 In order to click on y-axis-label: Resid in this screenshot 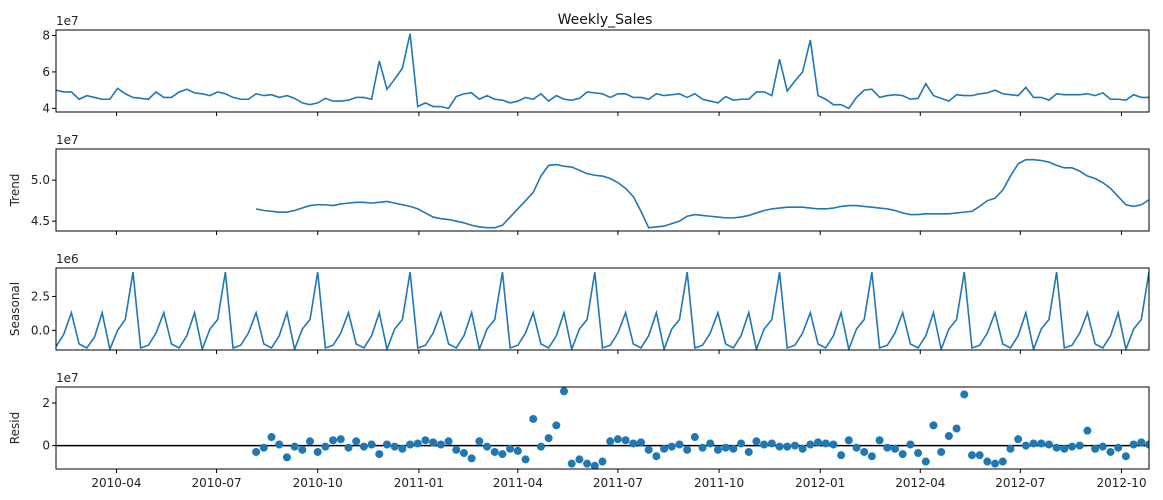, I will do `click(15, 428)`.